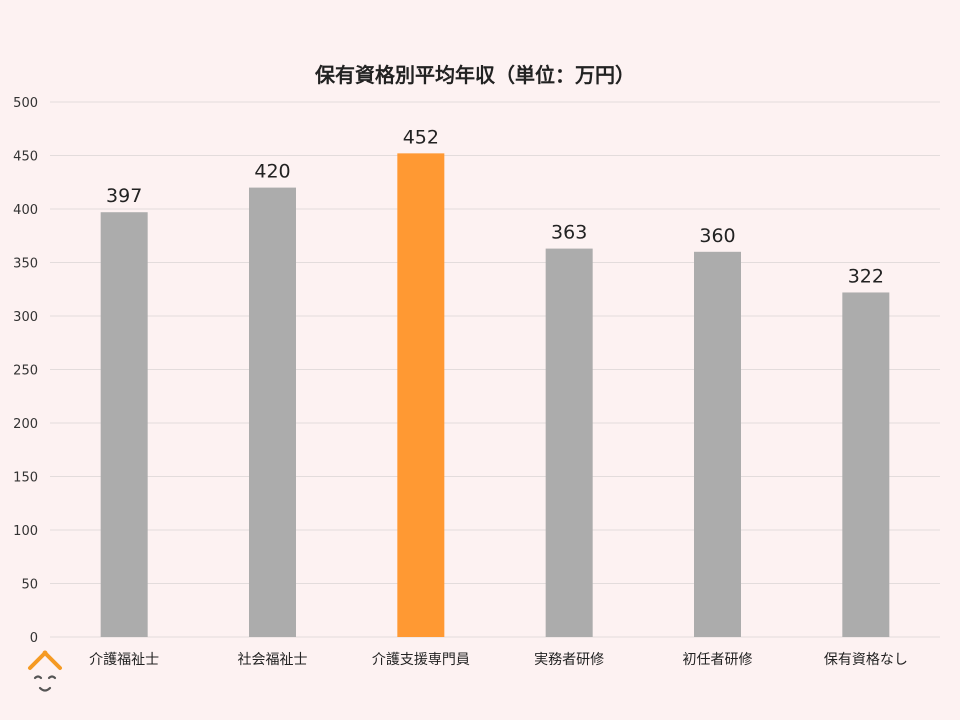  What do you see at coordinates (569, 660) in the screenshot?
I see `x-tick-label: 実務者研修` at bounding box center [569, 660].